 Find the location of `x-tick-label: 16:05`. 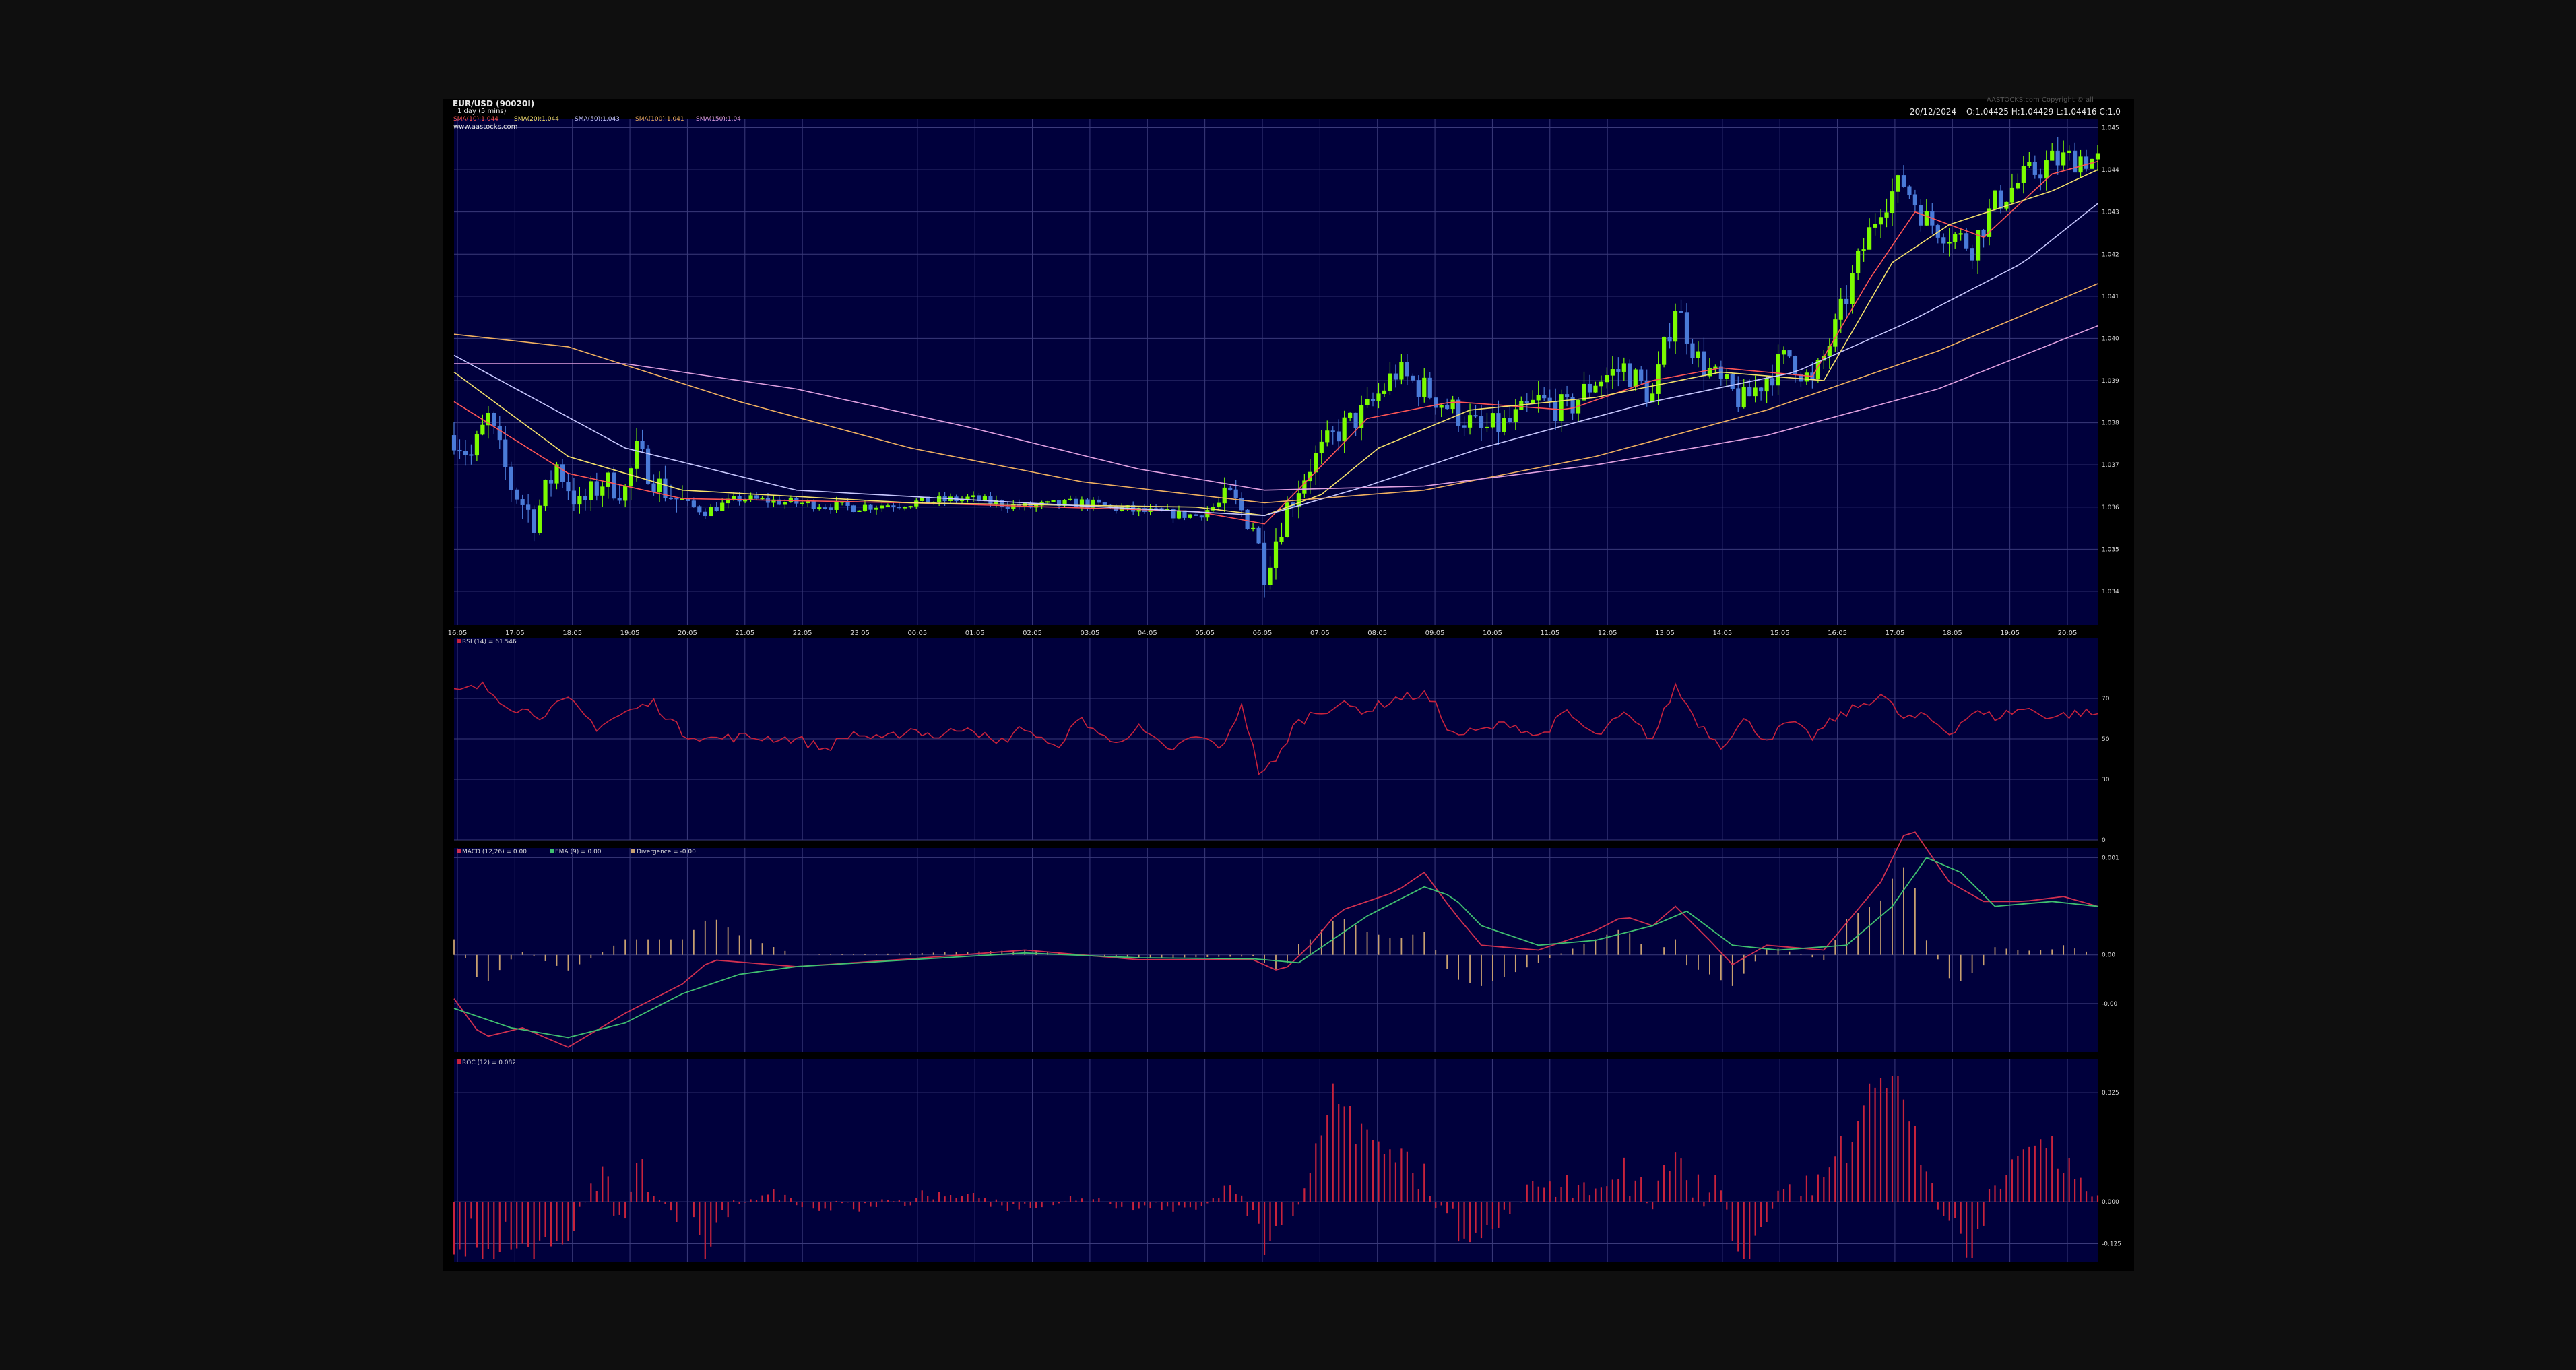

x-tick-label: 16:05 is located at coordinates (1838, 633).